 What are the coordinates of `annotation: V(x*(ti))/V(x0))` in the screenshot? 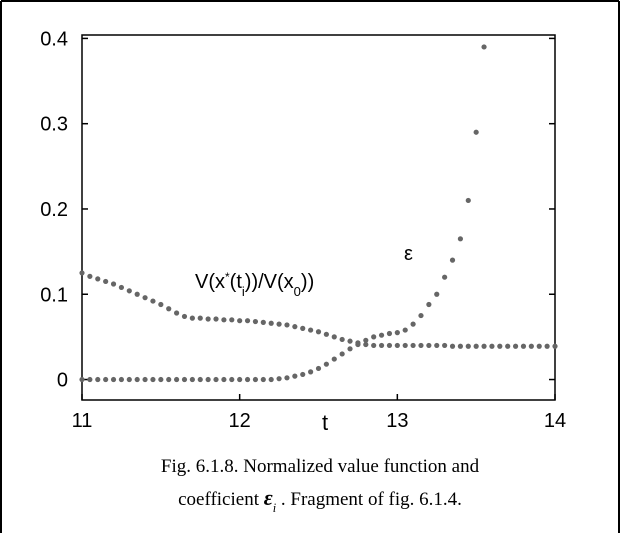 It's located at (254, 284).